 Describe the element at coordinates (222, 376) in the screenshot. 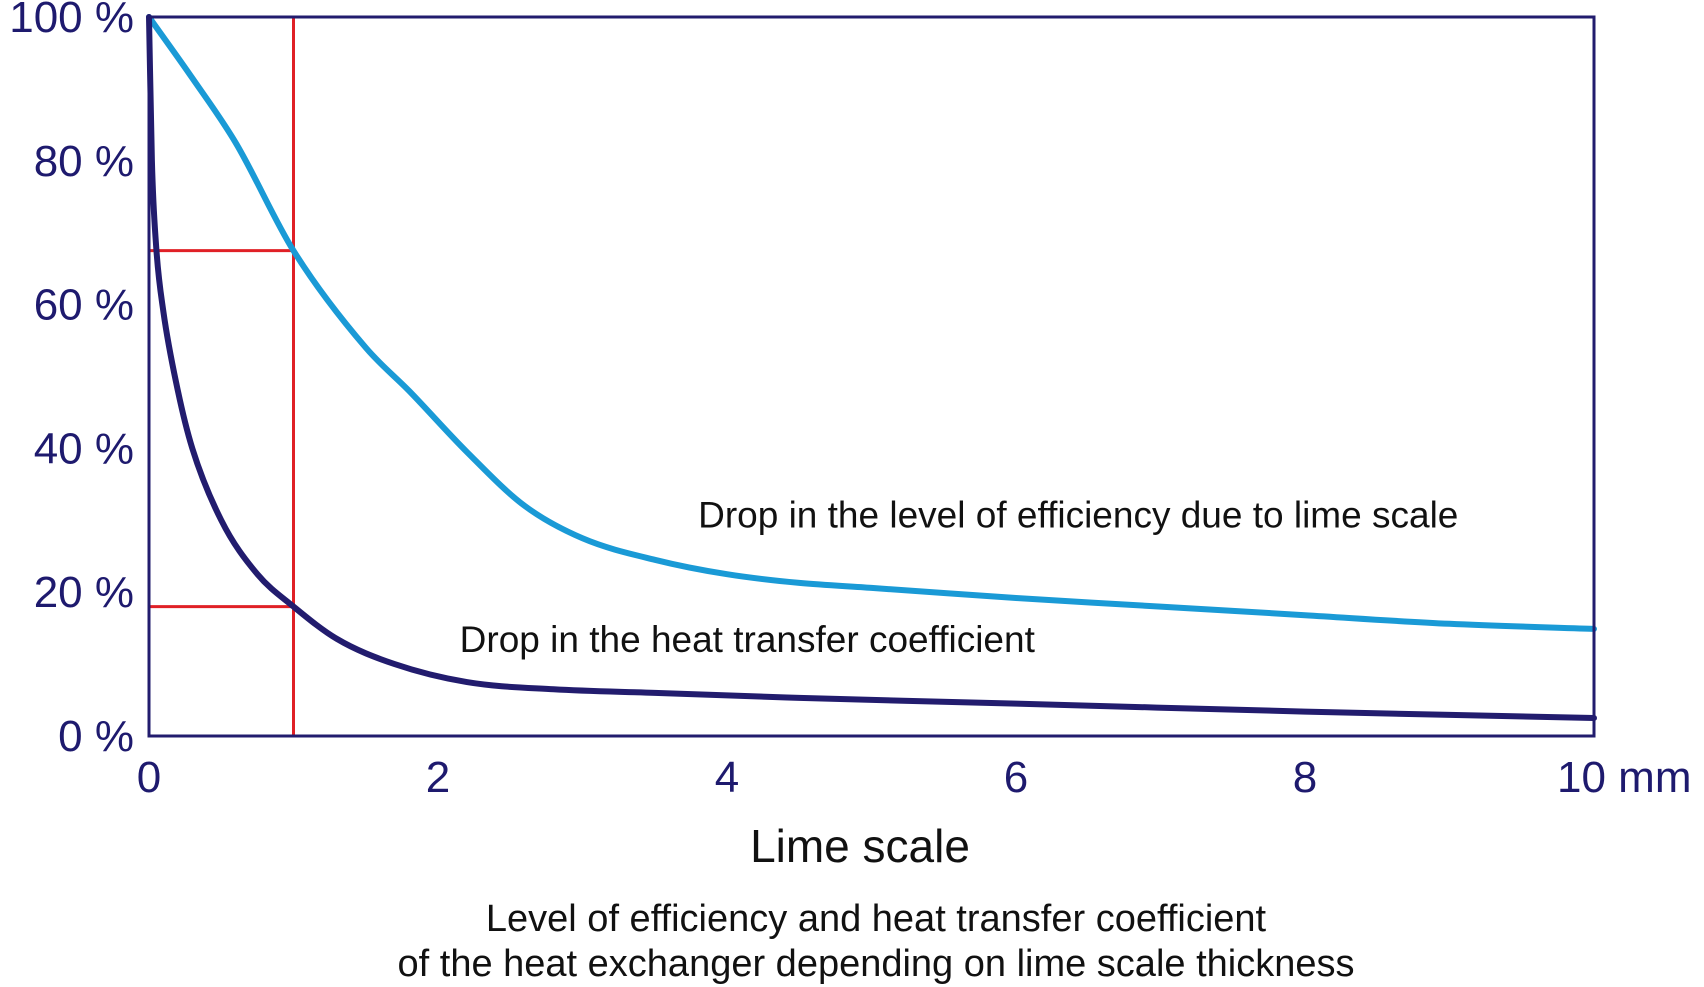

I see `reference-lines` at that location.